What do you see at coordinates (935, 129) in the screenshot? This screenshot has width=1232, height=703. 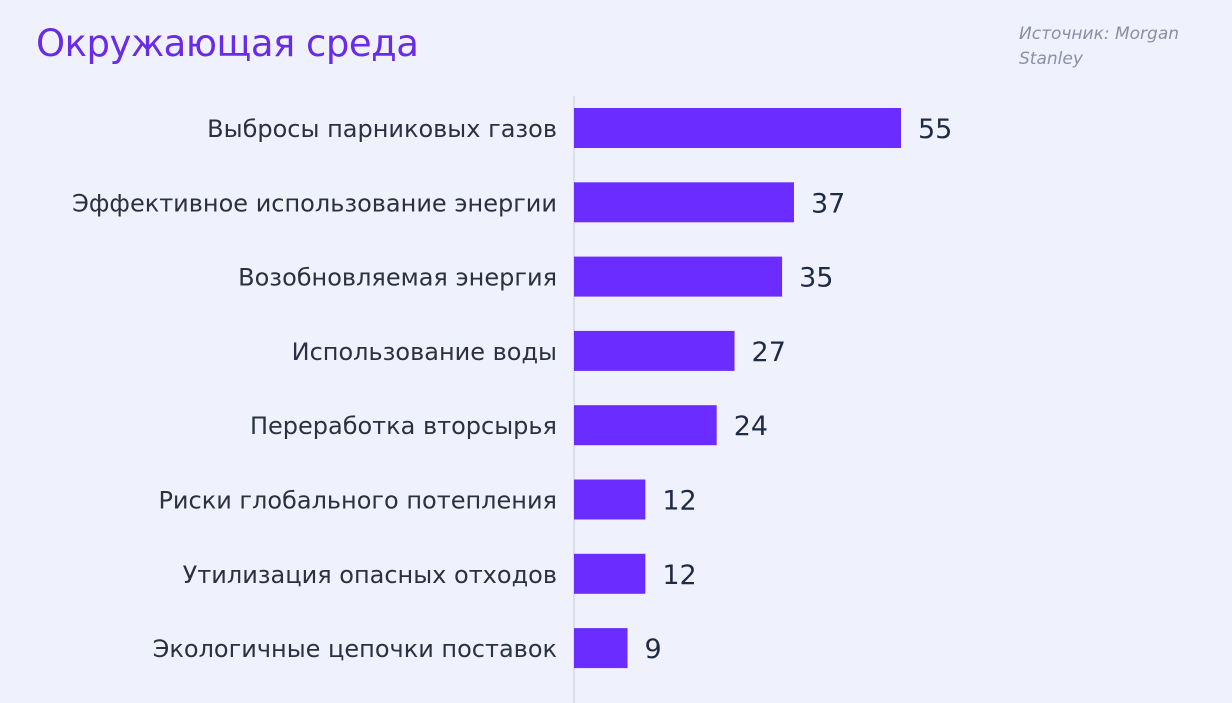 I see `value-label: 55` at bounding box center [935, 129].